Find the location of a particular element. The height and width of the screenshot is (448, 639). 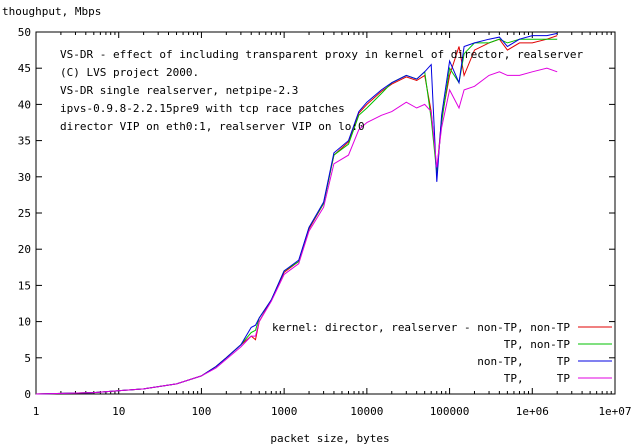

y-tick-label: 5 is located at coordinates (27, 358).